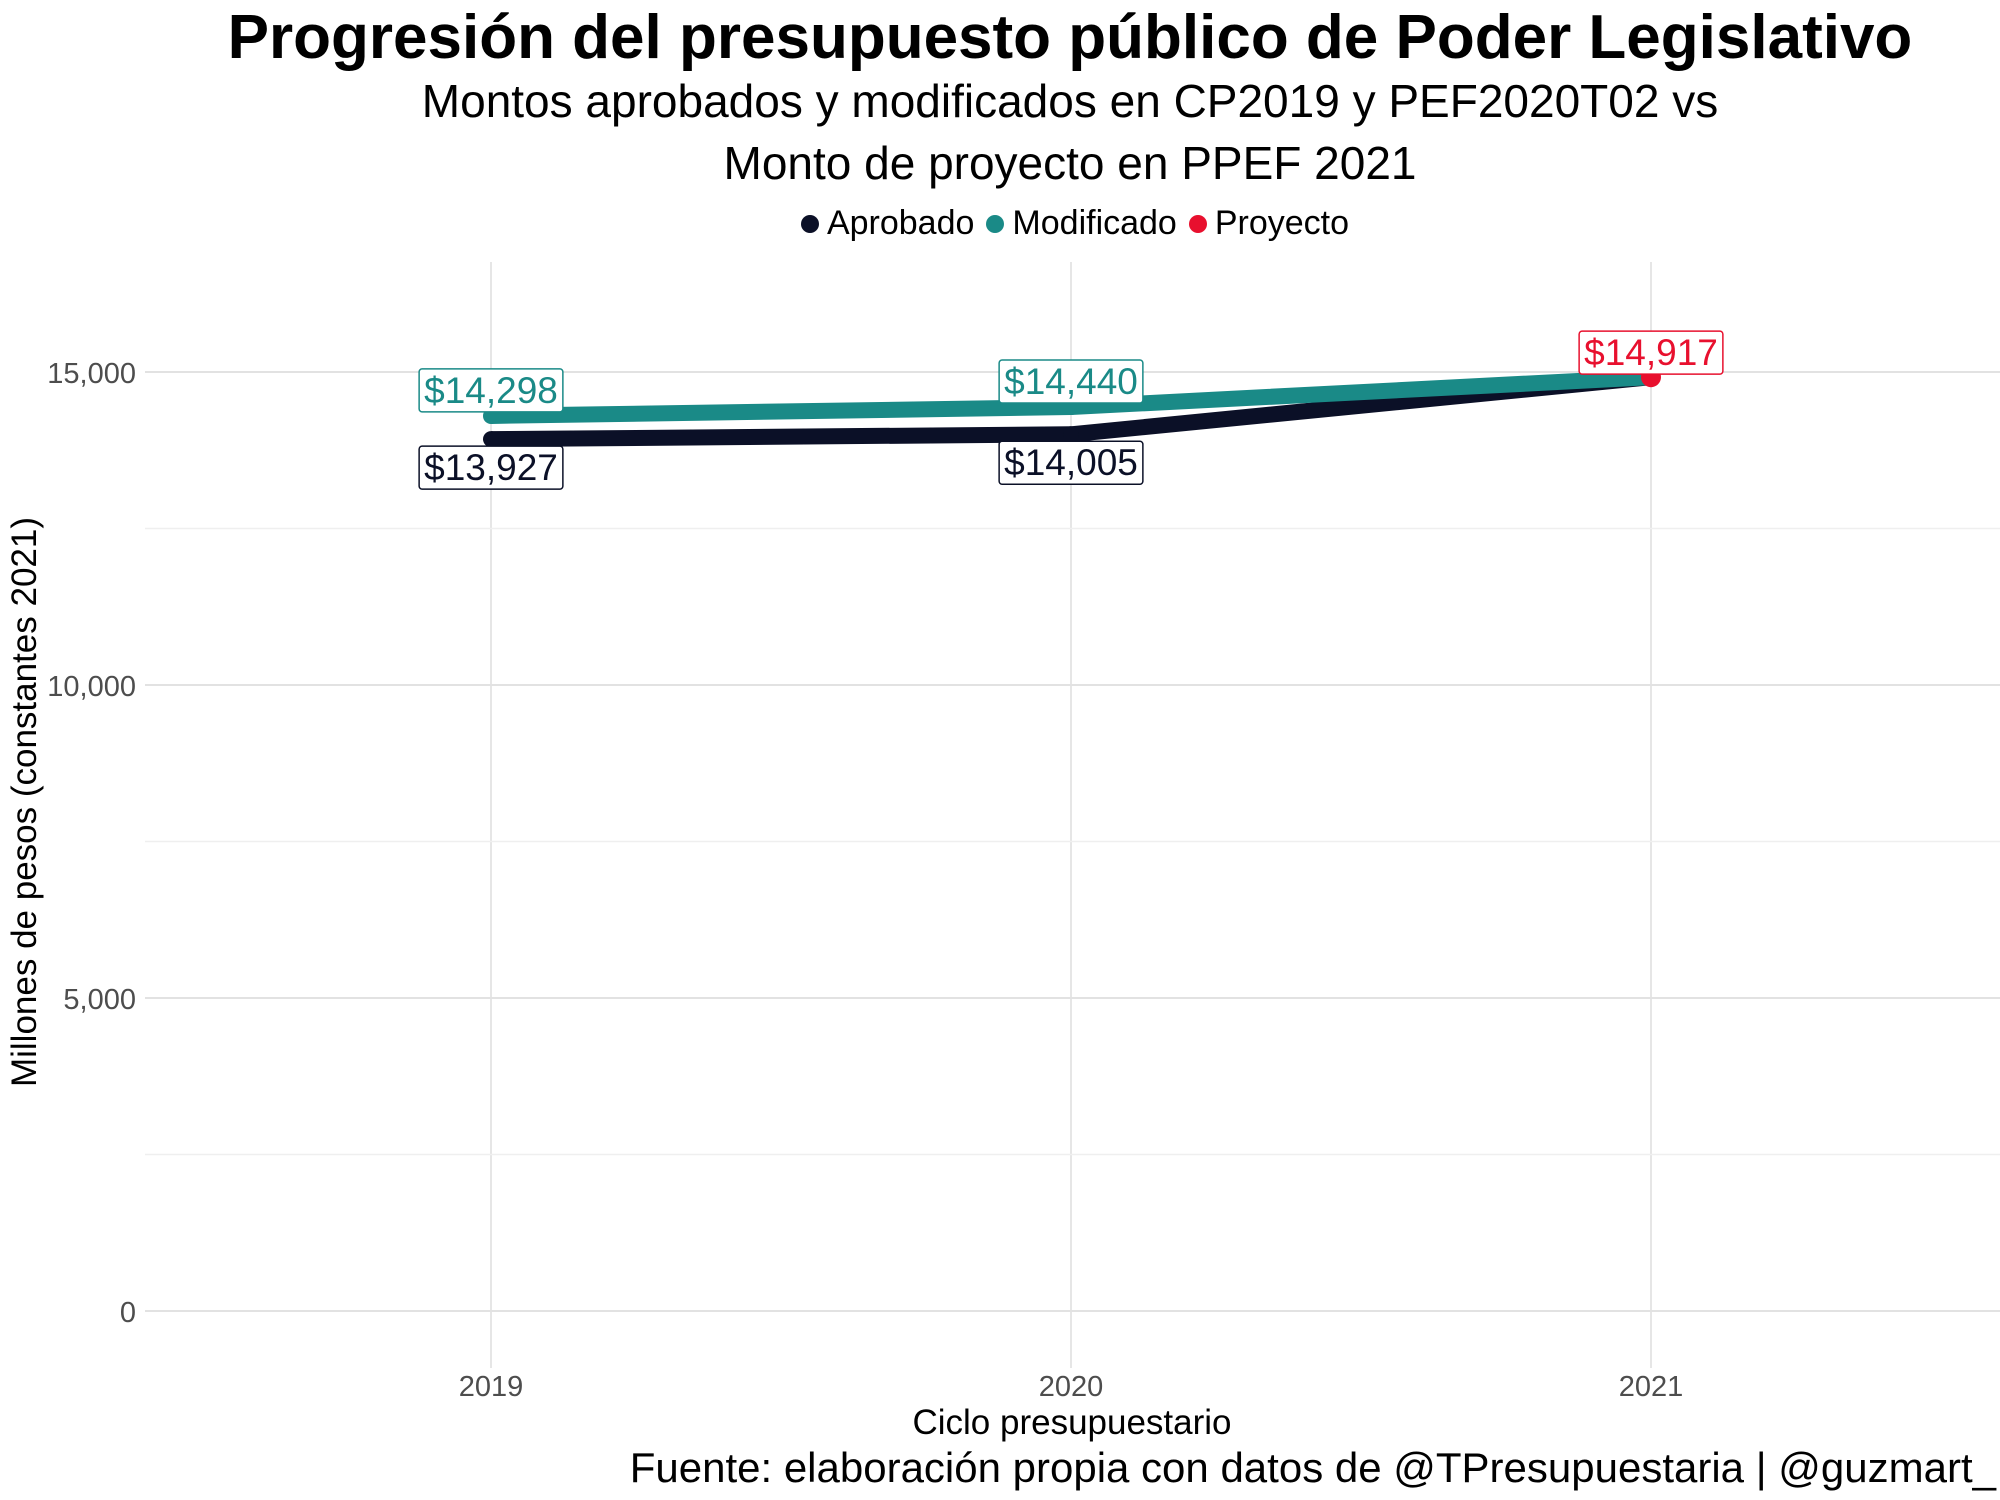 The image size is (2000, 1500). I want to click on y-tick-label: 10,000, so click(91, 687).